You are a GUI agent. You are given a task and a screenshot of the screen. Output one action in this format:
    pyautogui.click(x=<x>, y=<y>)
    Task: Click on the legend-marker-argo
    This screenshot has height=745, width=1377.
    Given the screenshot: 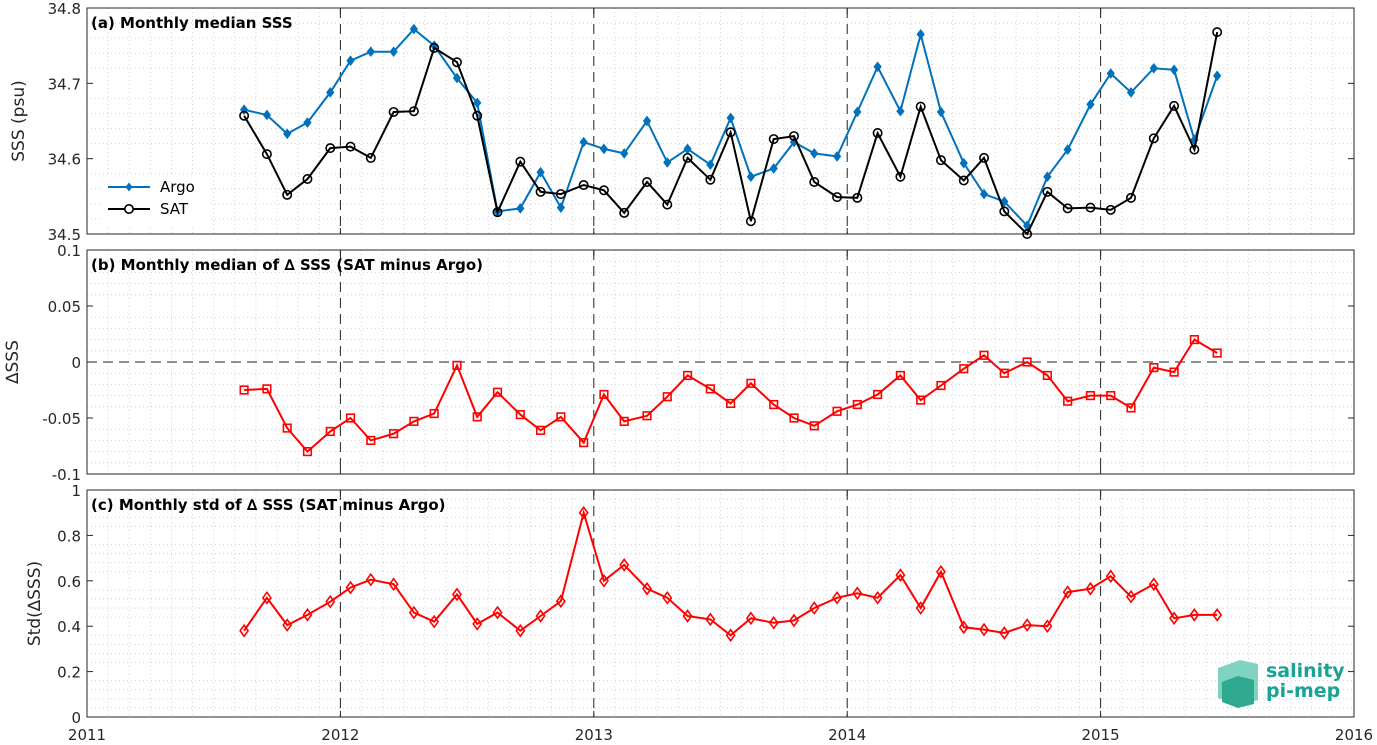 What is the action you would take?
    pyautogui.click(x=129, y=187)
    